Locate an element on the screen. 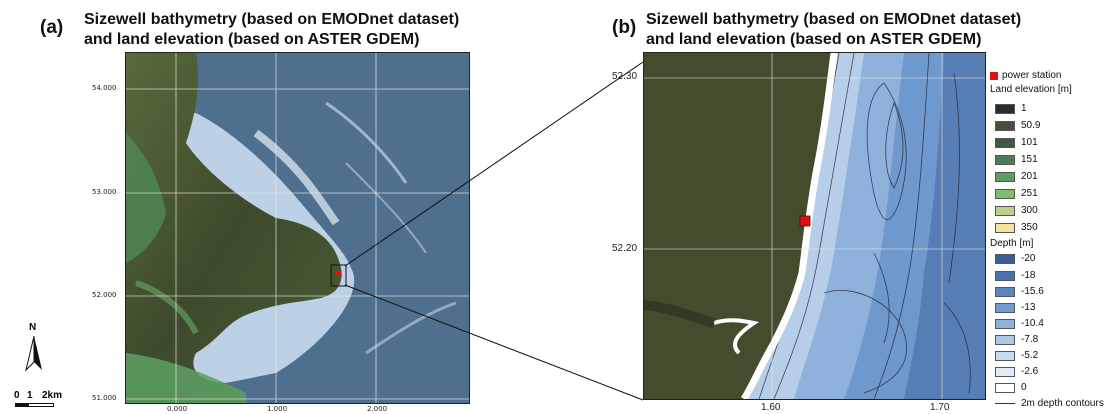 The height and width of the screenshot is (414, 1110). legend-depth-heading: Depth [m] is located at coordinates (1012, 243).